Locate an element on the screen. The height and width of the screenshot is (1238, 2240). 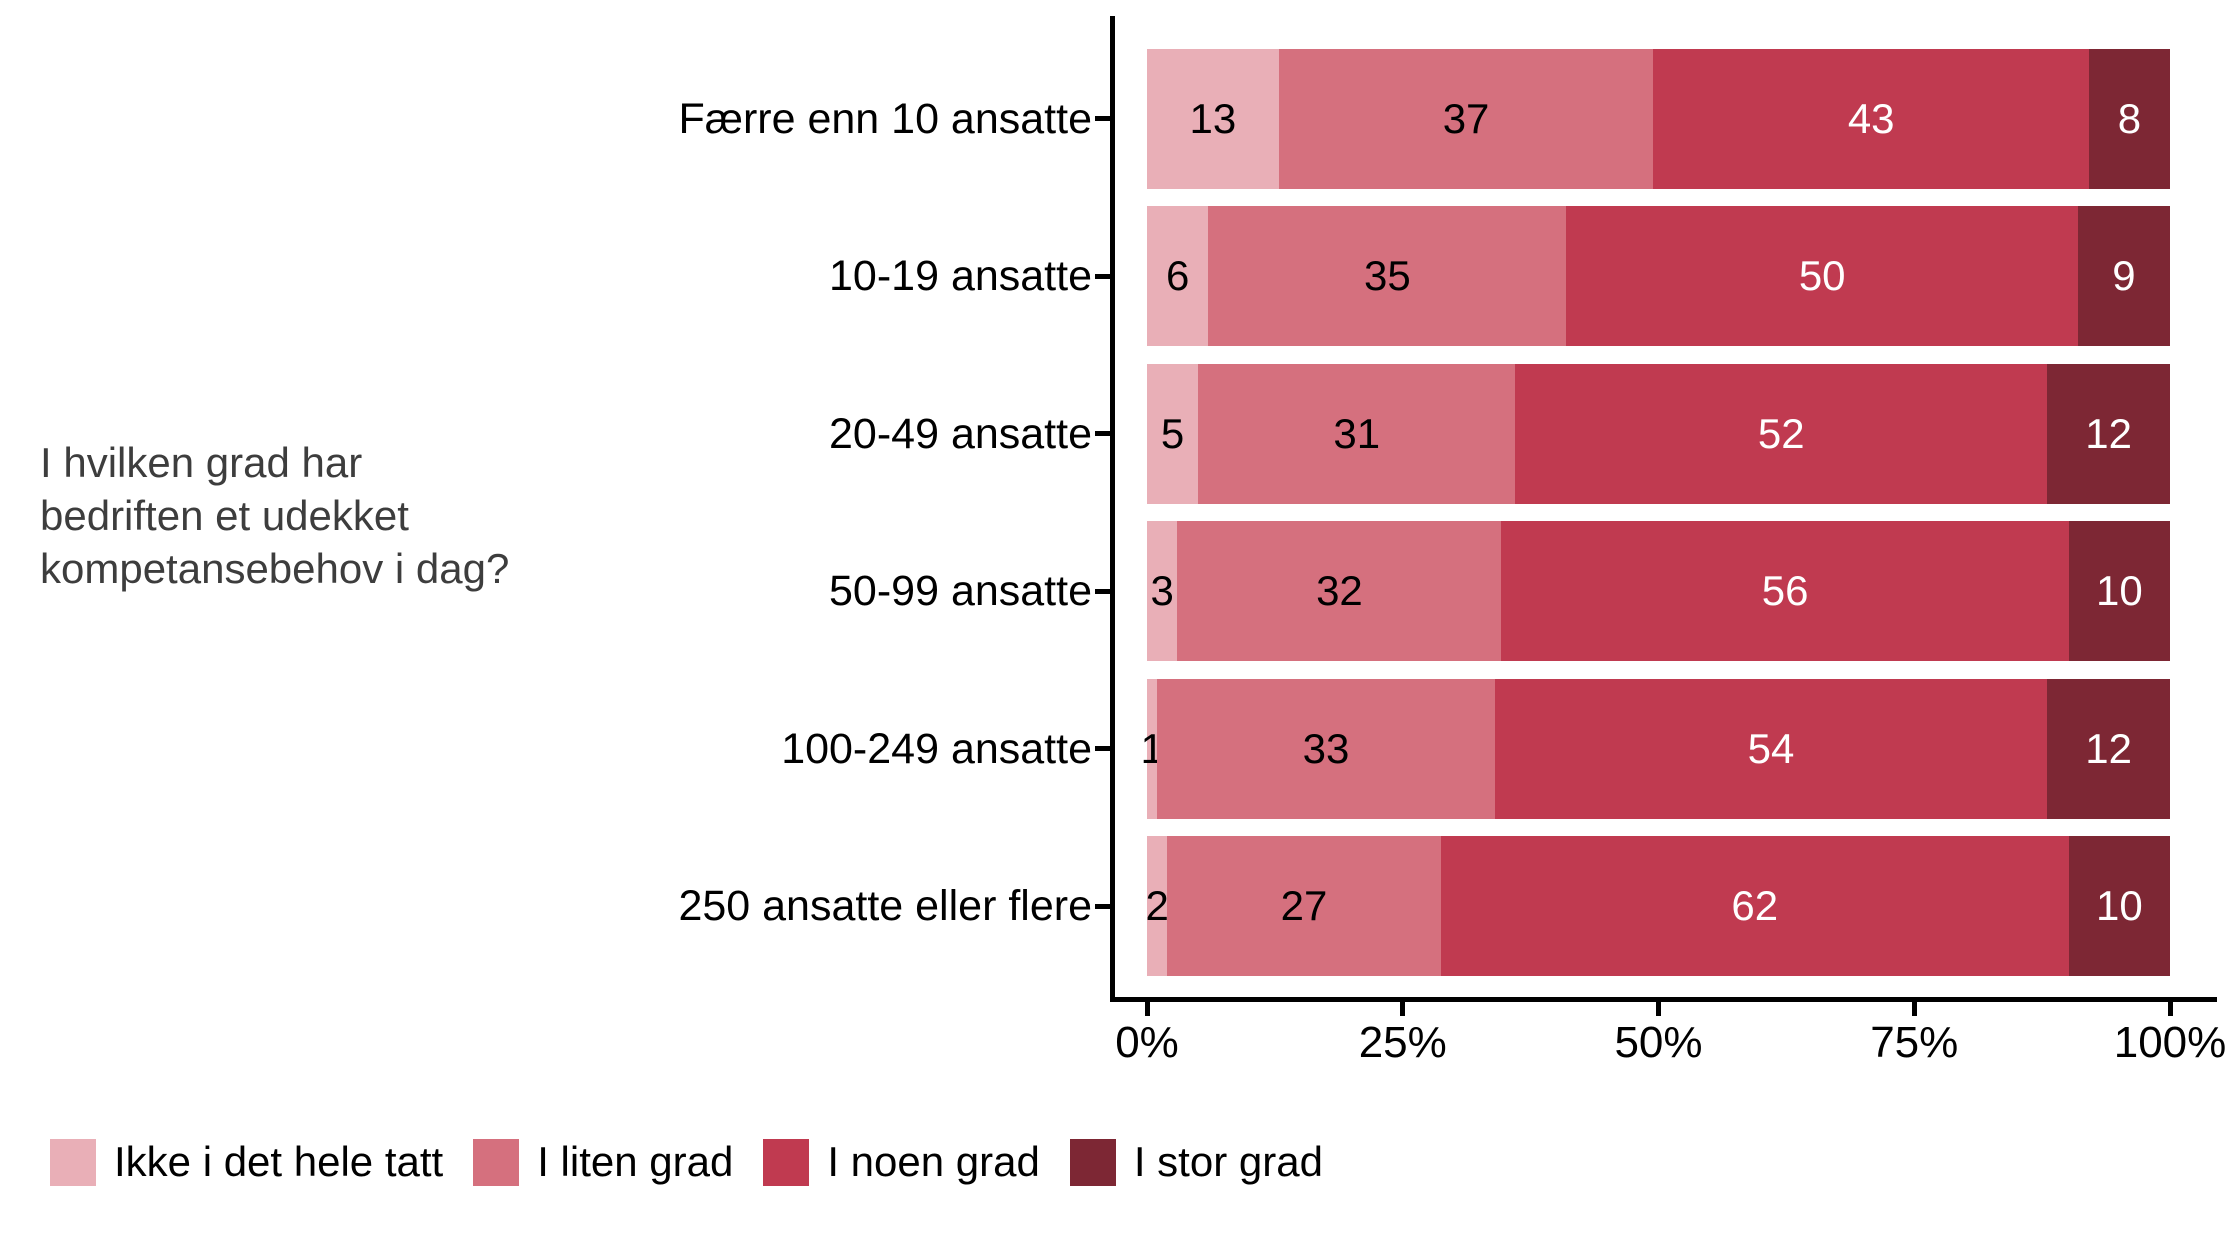
bar-value-label: 50 is located at coordinates (1822, 276).